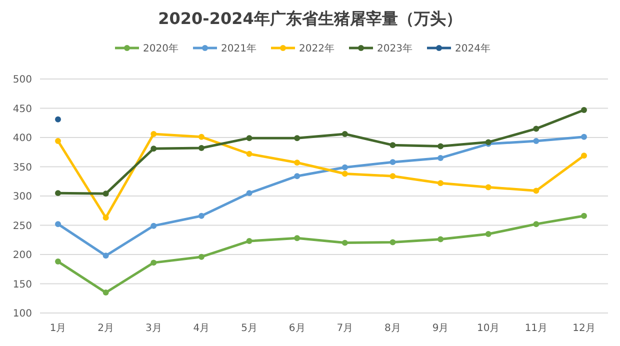  I want to click on y-tick-label: 200, so click(22, 255).